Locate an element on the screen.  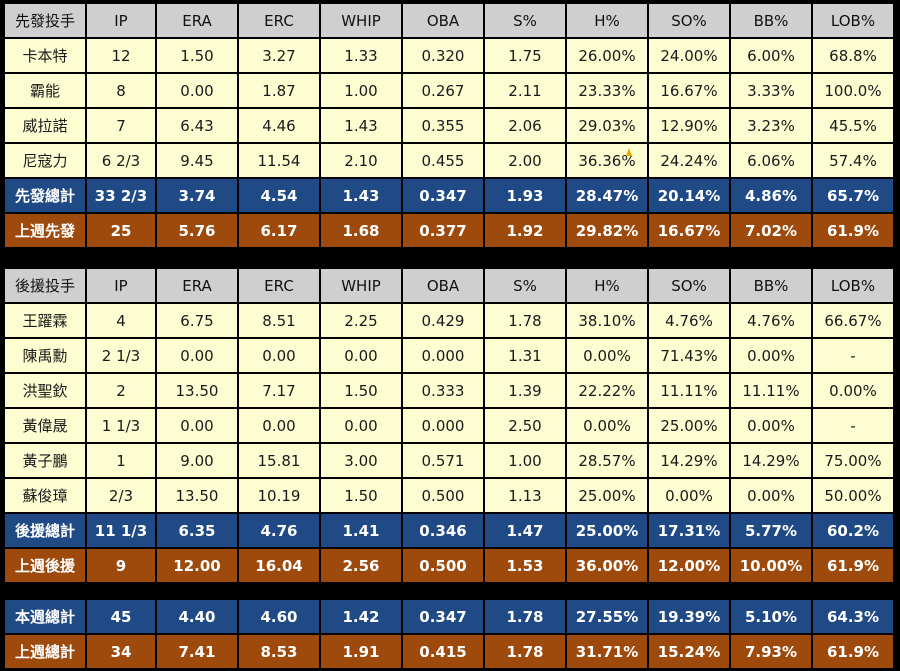
stat-cell: 3.27 is located at coordinates (279, 55).